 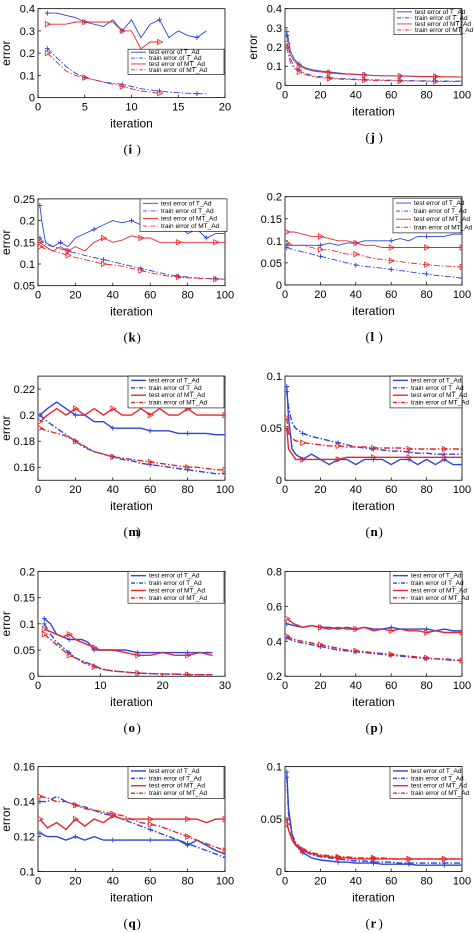 What do you see at coordinates (440, 403) in the screenshot?
I see `legend-label: train error of MT_Ad` at bounding box center [440, 403].